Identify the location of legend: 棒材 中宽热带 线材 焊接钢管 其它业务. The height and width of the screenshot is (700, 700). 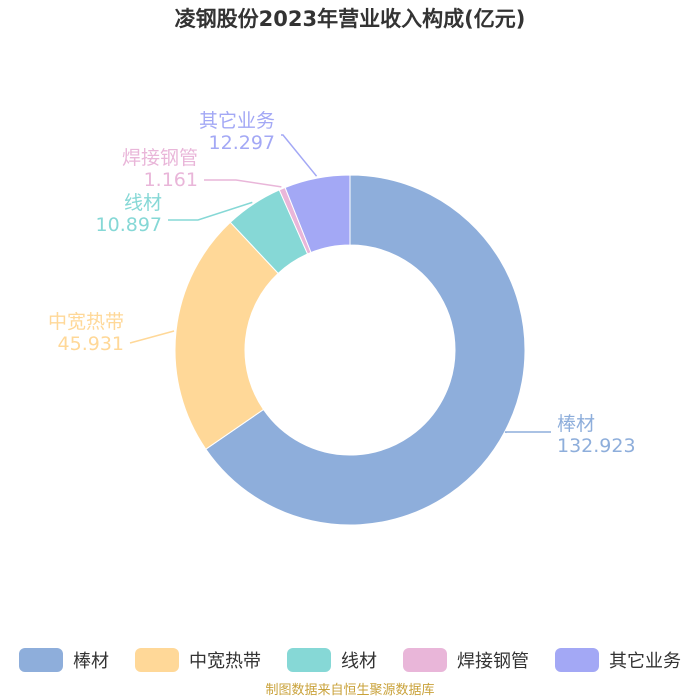
(350, 660).